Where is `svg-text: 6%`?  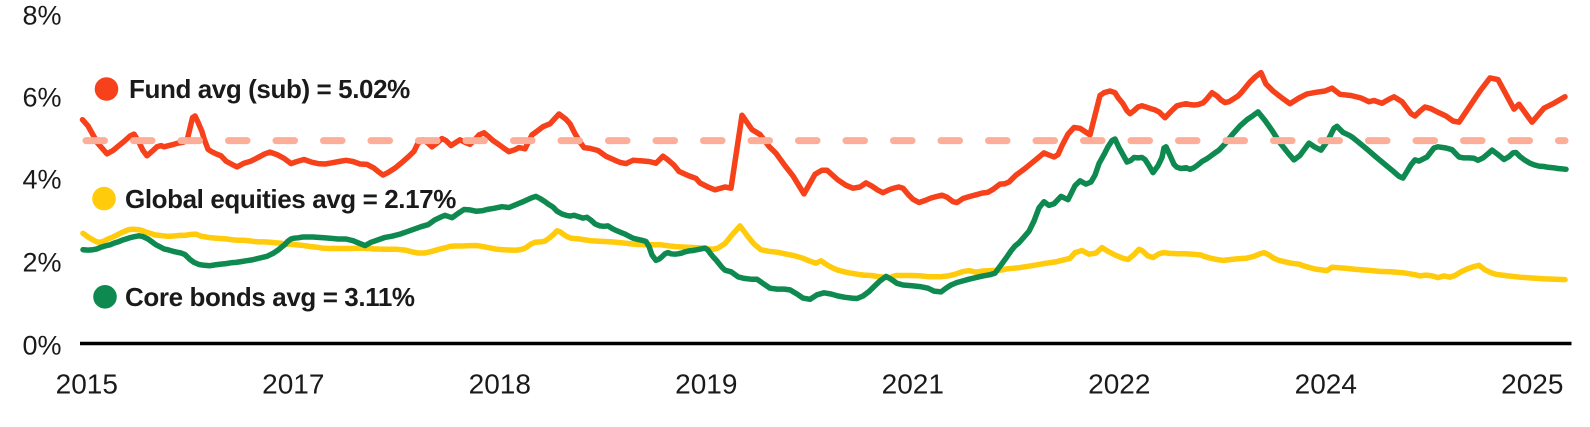 svg-text: 6% is located at coordinates (42, 98).